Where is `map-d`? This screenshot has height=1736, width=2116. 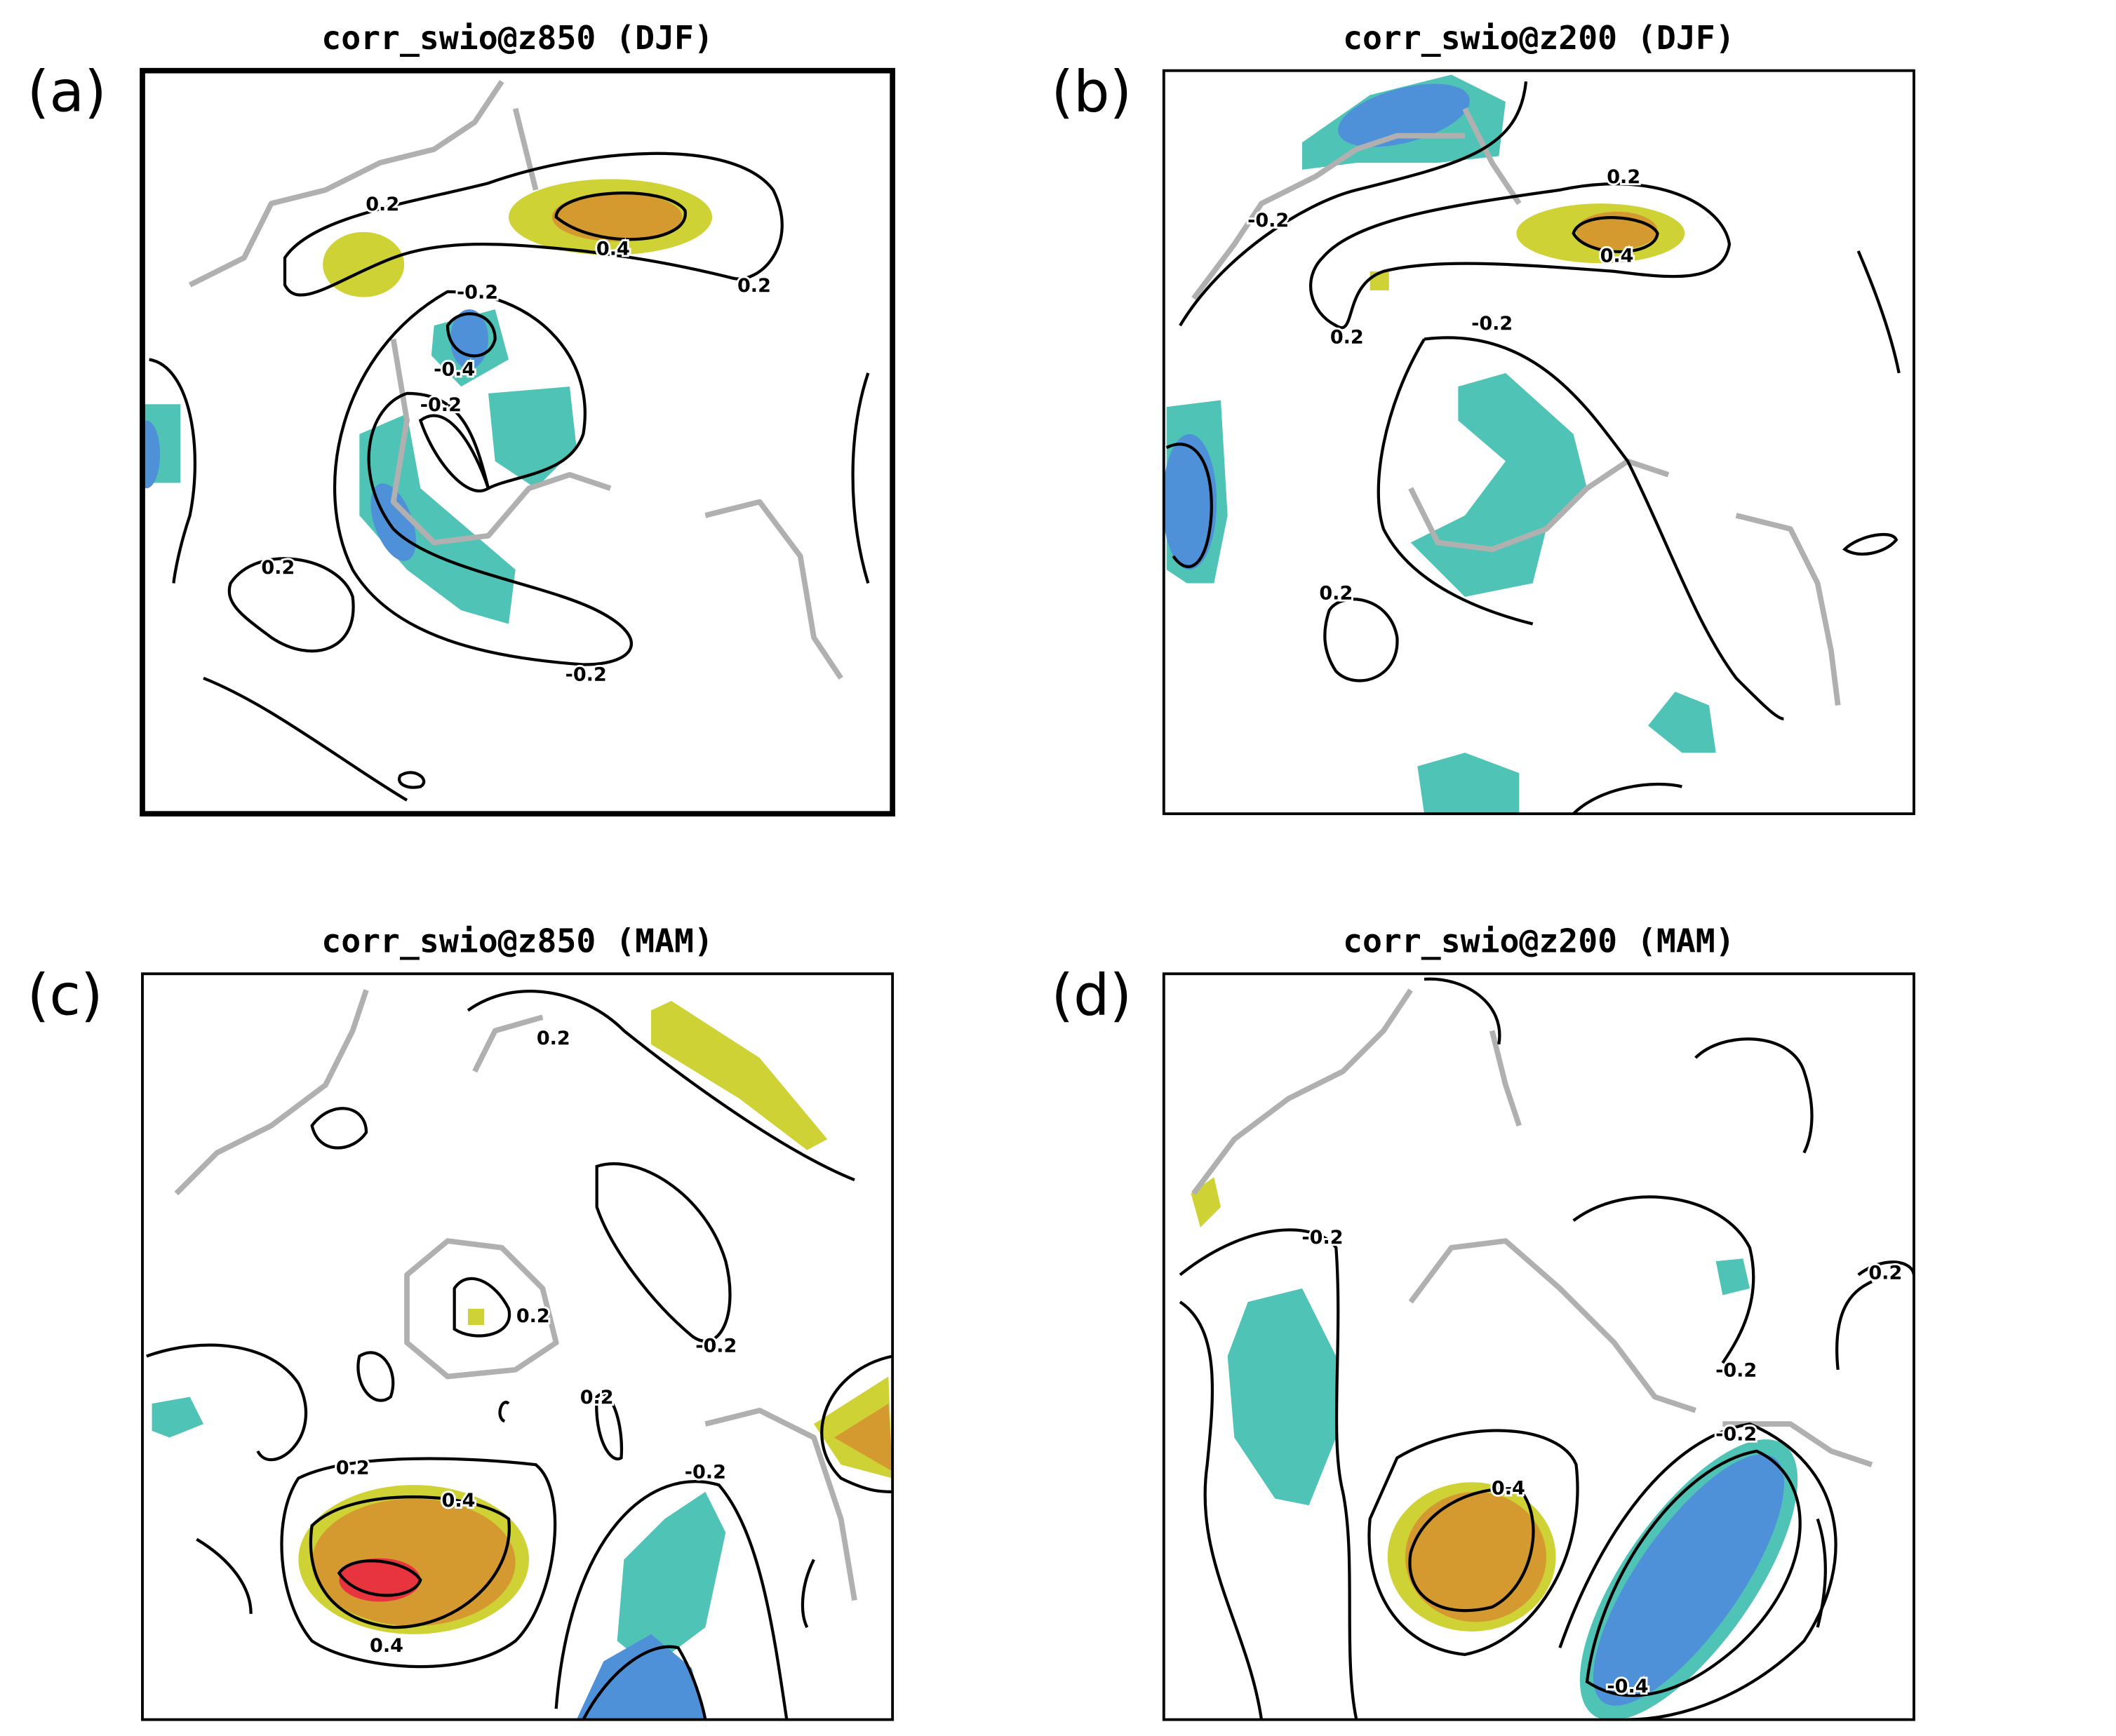 map-d is located at coordinates (1546, 1348).